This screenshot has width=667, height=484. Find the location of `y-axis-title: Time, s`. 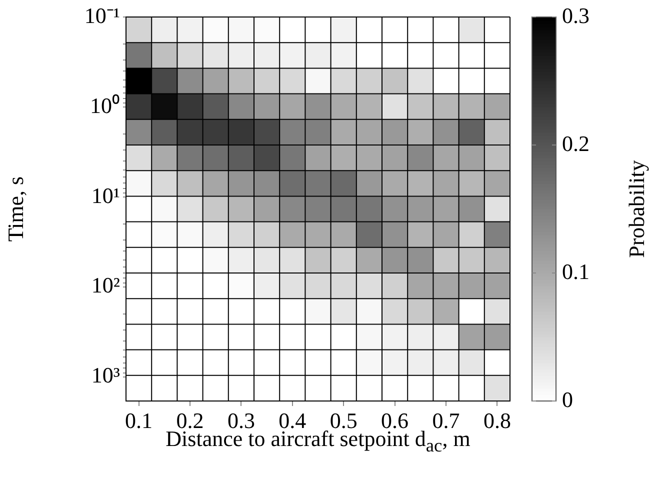

y-axis-title: Time, s is located at coordinates (15, 209).